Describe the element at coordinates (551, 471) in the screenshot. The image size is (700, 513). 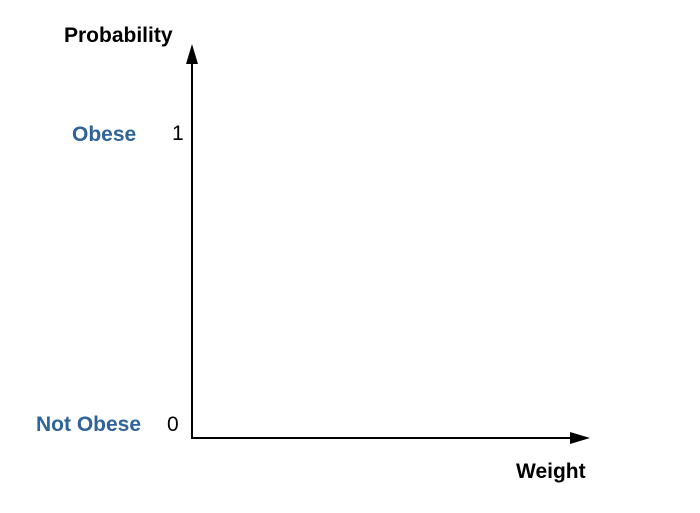
I see `x-axis-title: Weight` at that location.